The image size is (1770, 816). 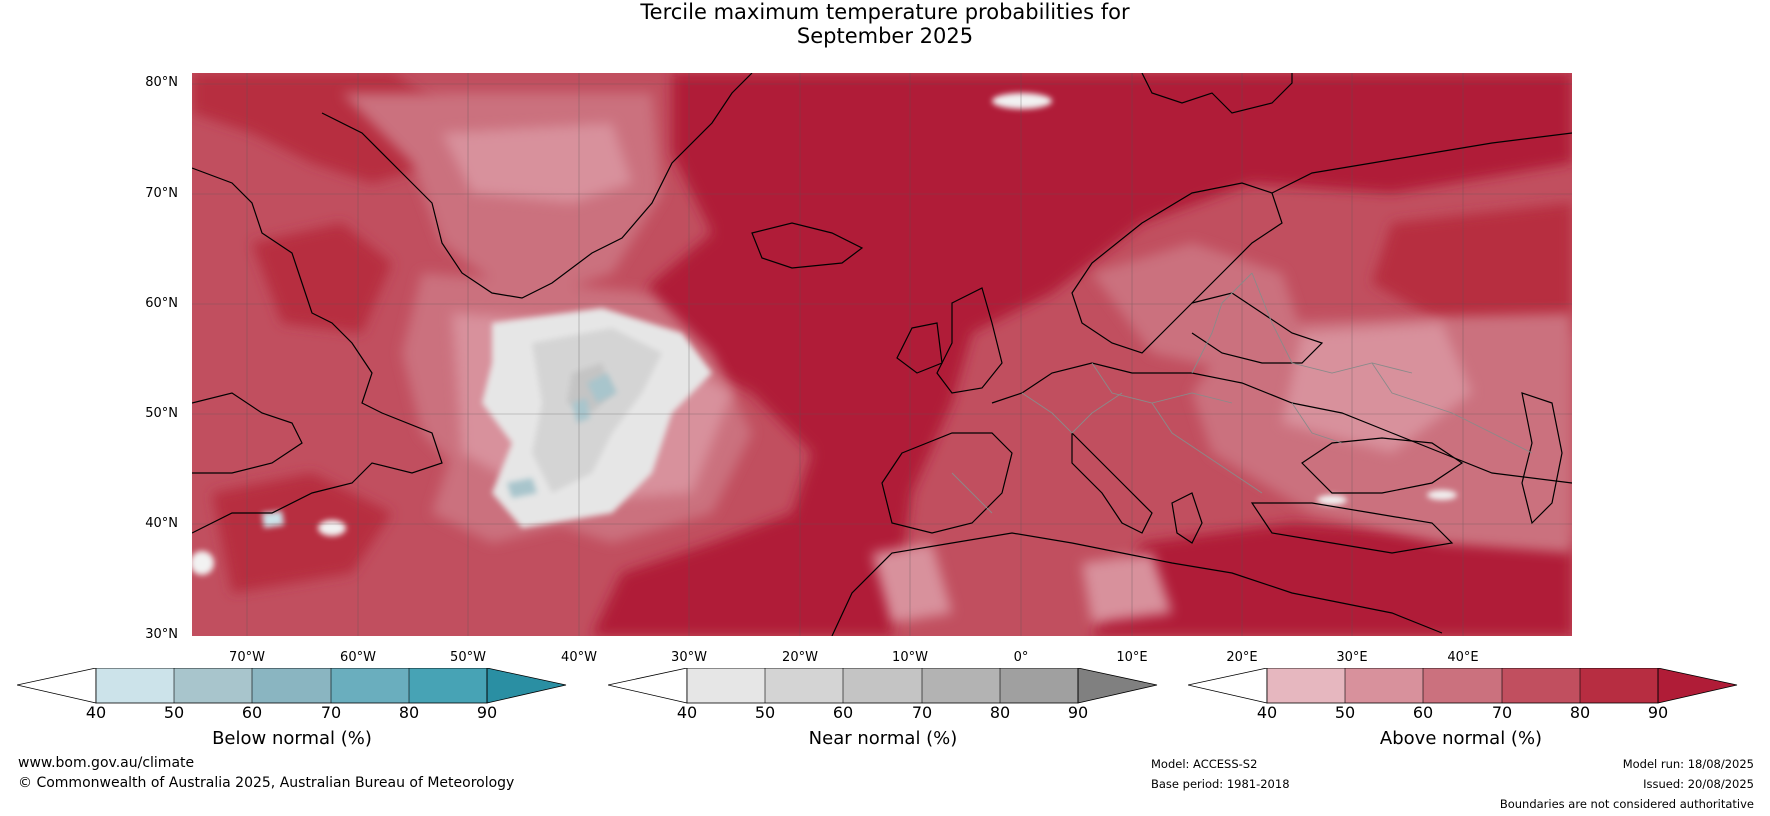 I want to click on lon-label: 40°W, so click(x=579, y=657).